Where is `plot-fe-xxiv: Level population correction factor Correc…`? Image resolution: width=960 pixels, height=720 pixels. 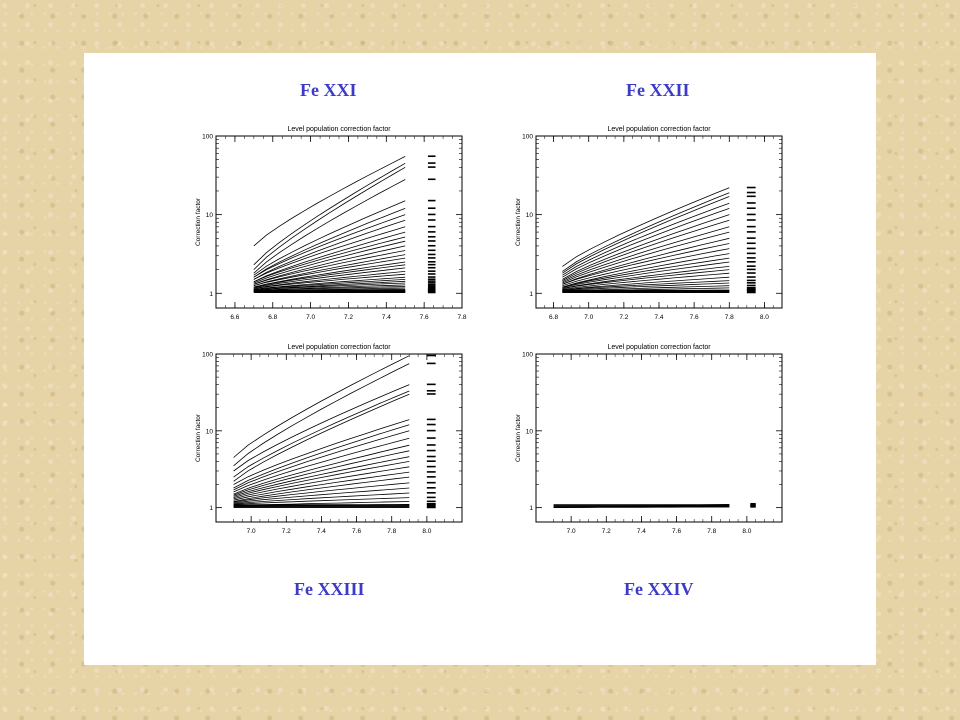 plot-fe-xxiv: Level population correction factor Correc… is located at coordinates (649, 439).